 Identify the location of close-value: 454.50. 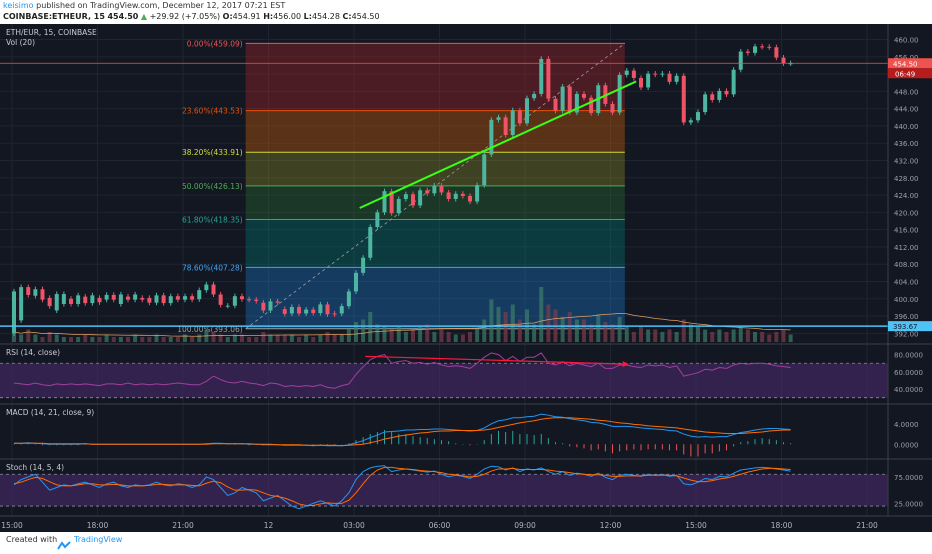
(365, 16).